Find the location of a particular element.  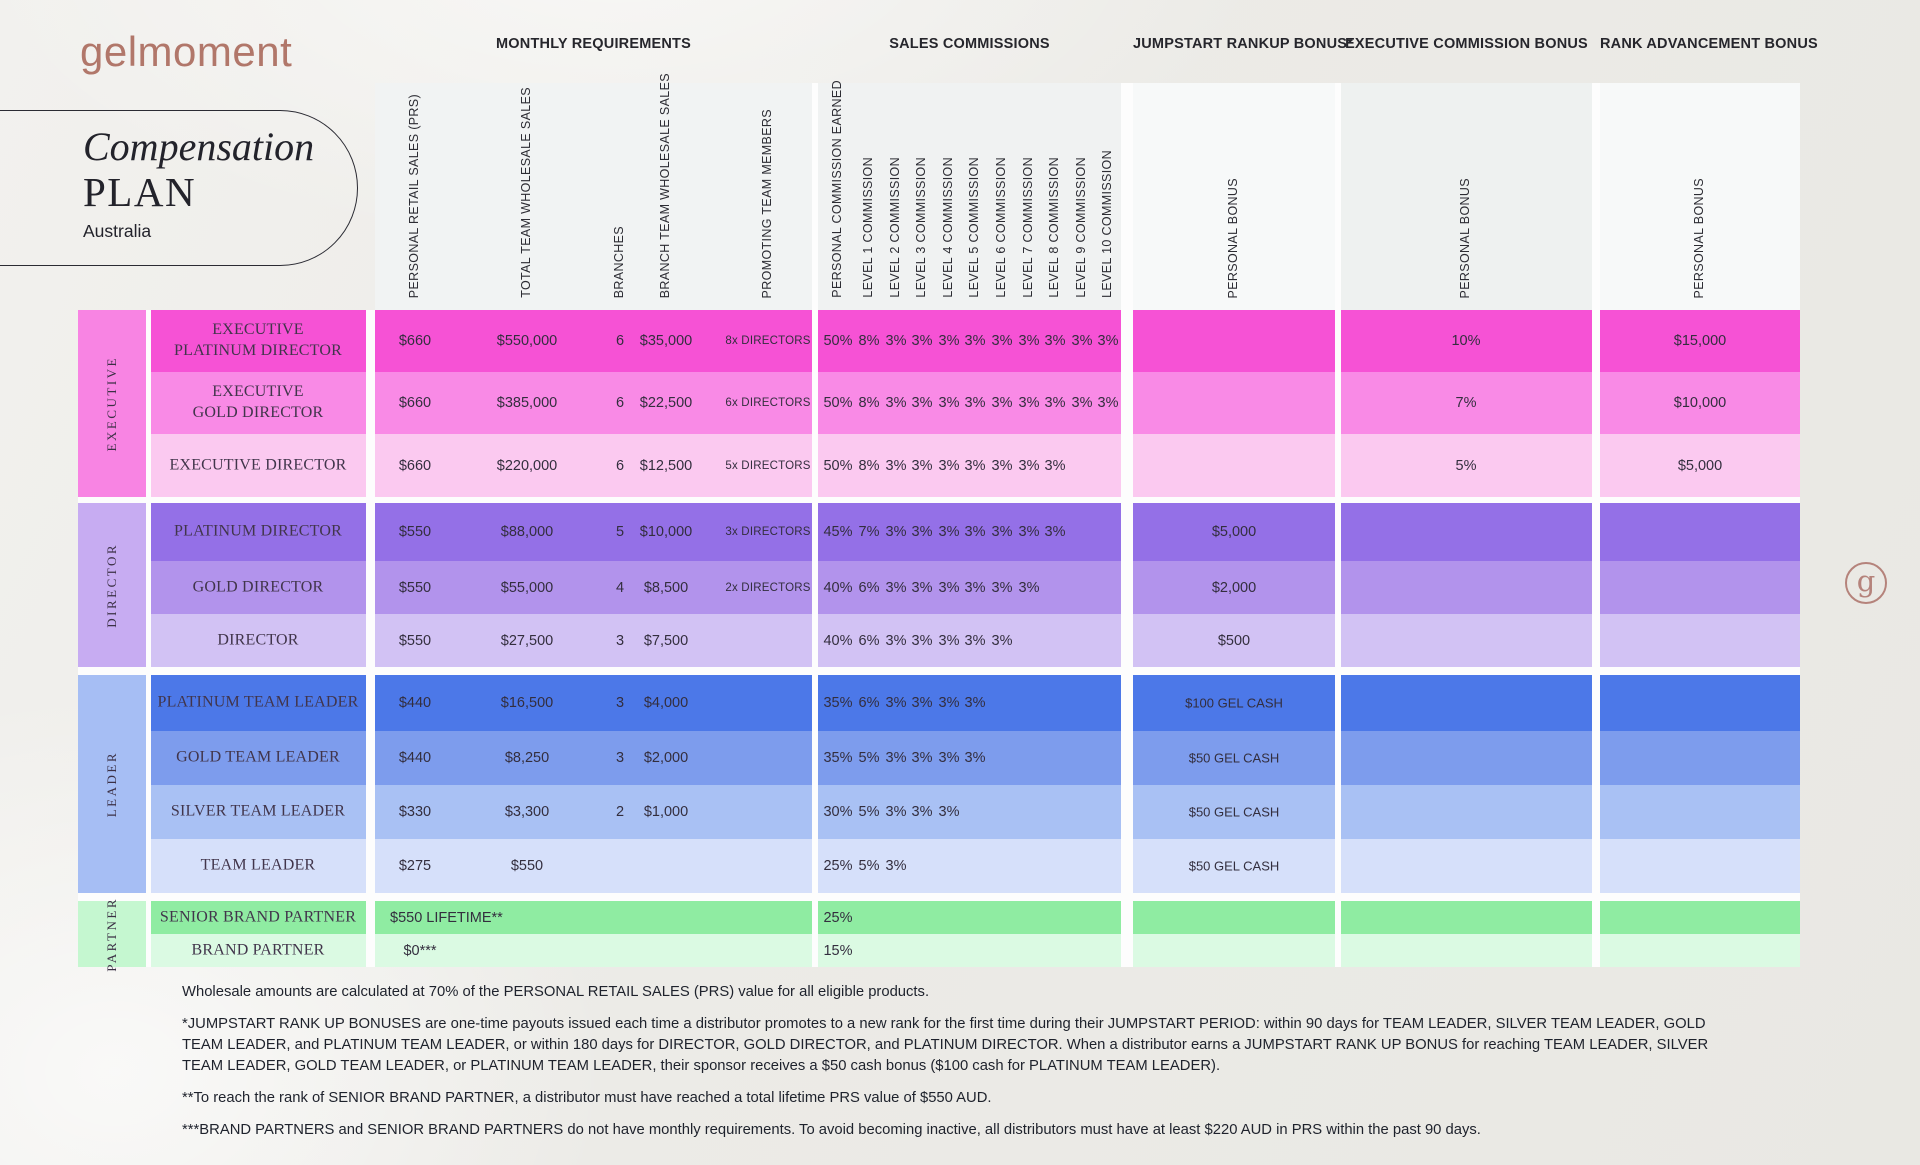

monthly-promoting: 3x DIRECTORS is located at coordinates (768, 532).